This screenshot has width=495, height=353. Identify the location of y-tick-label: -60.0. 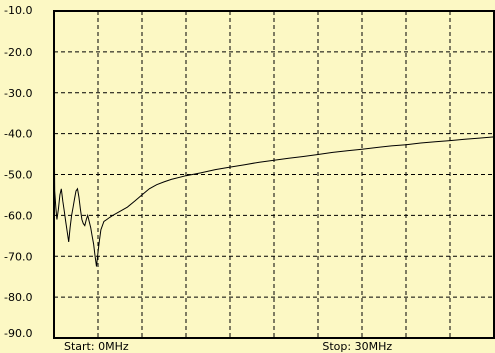
(18, 215).